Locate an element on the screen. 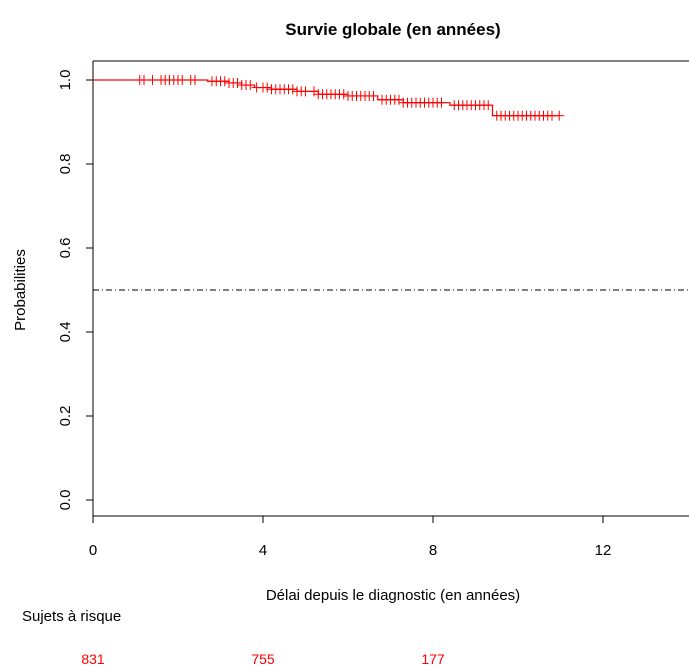  risk-count: 831 is located at coordinates (93, 658).